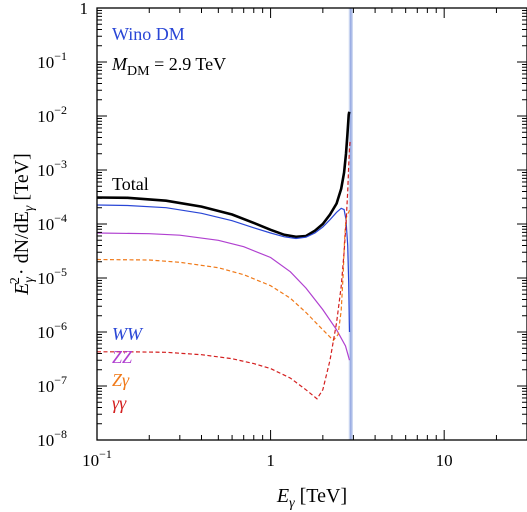 This screenshot has width=527, height=512. What do you see at coordinates (52, 60) in the screenshot?
I see `y-tick-label: 10⁻¹` at bounding box center [52, 60].